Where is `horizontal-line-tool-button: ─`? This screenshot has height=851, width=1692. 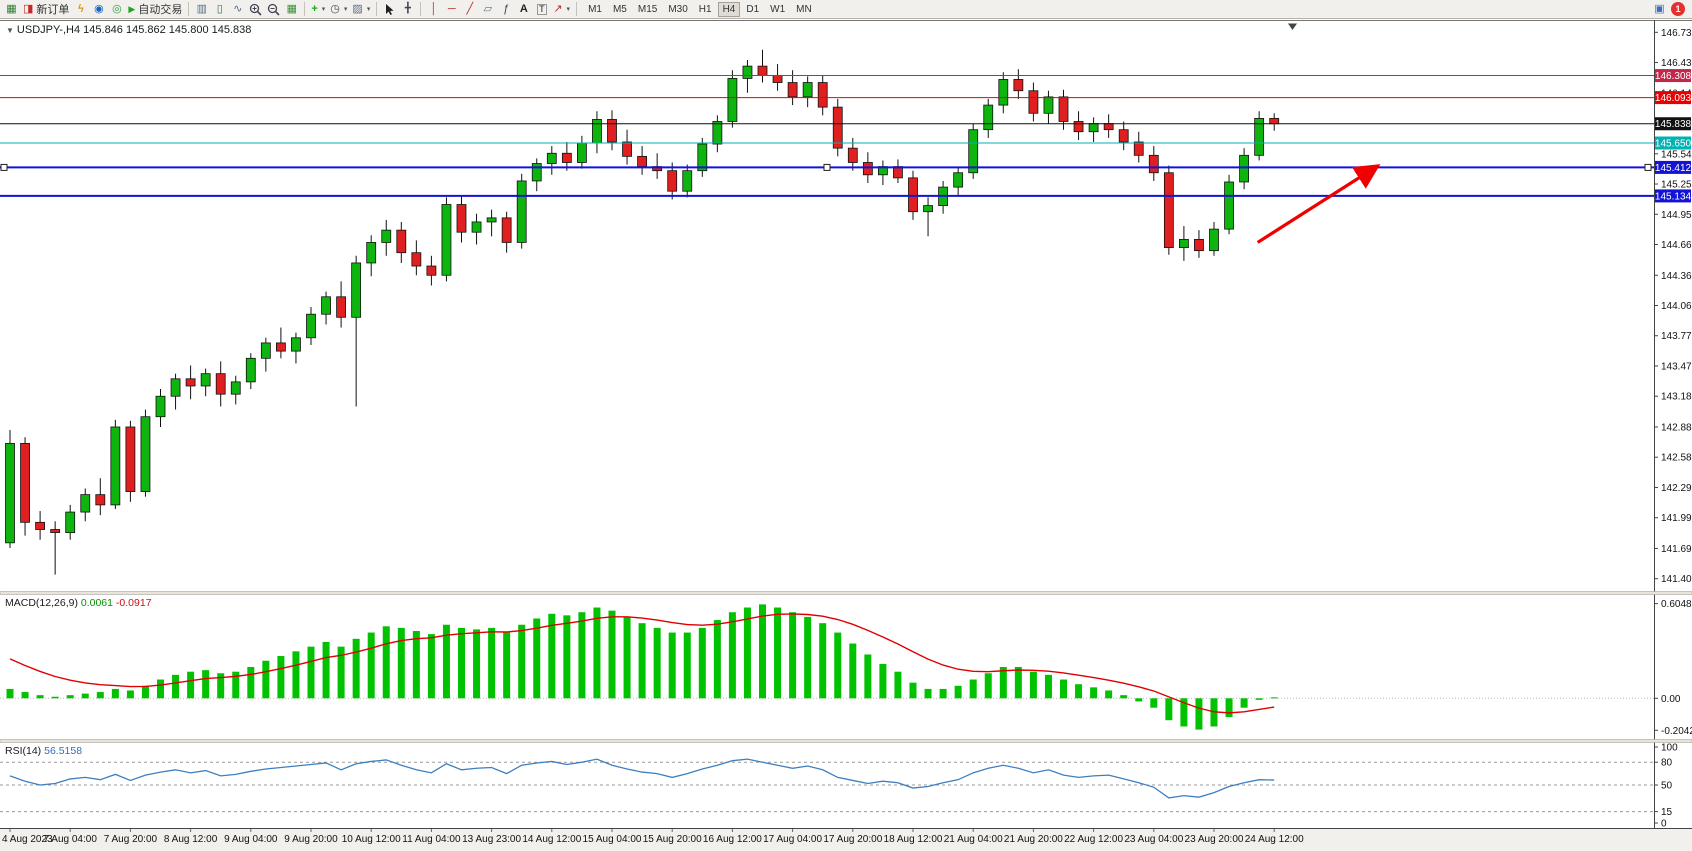
horizontal-line-tool-button: ─ is located at coordinates (451, 9).